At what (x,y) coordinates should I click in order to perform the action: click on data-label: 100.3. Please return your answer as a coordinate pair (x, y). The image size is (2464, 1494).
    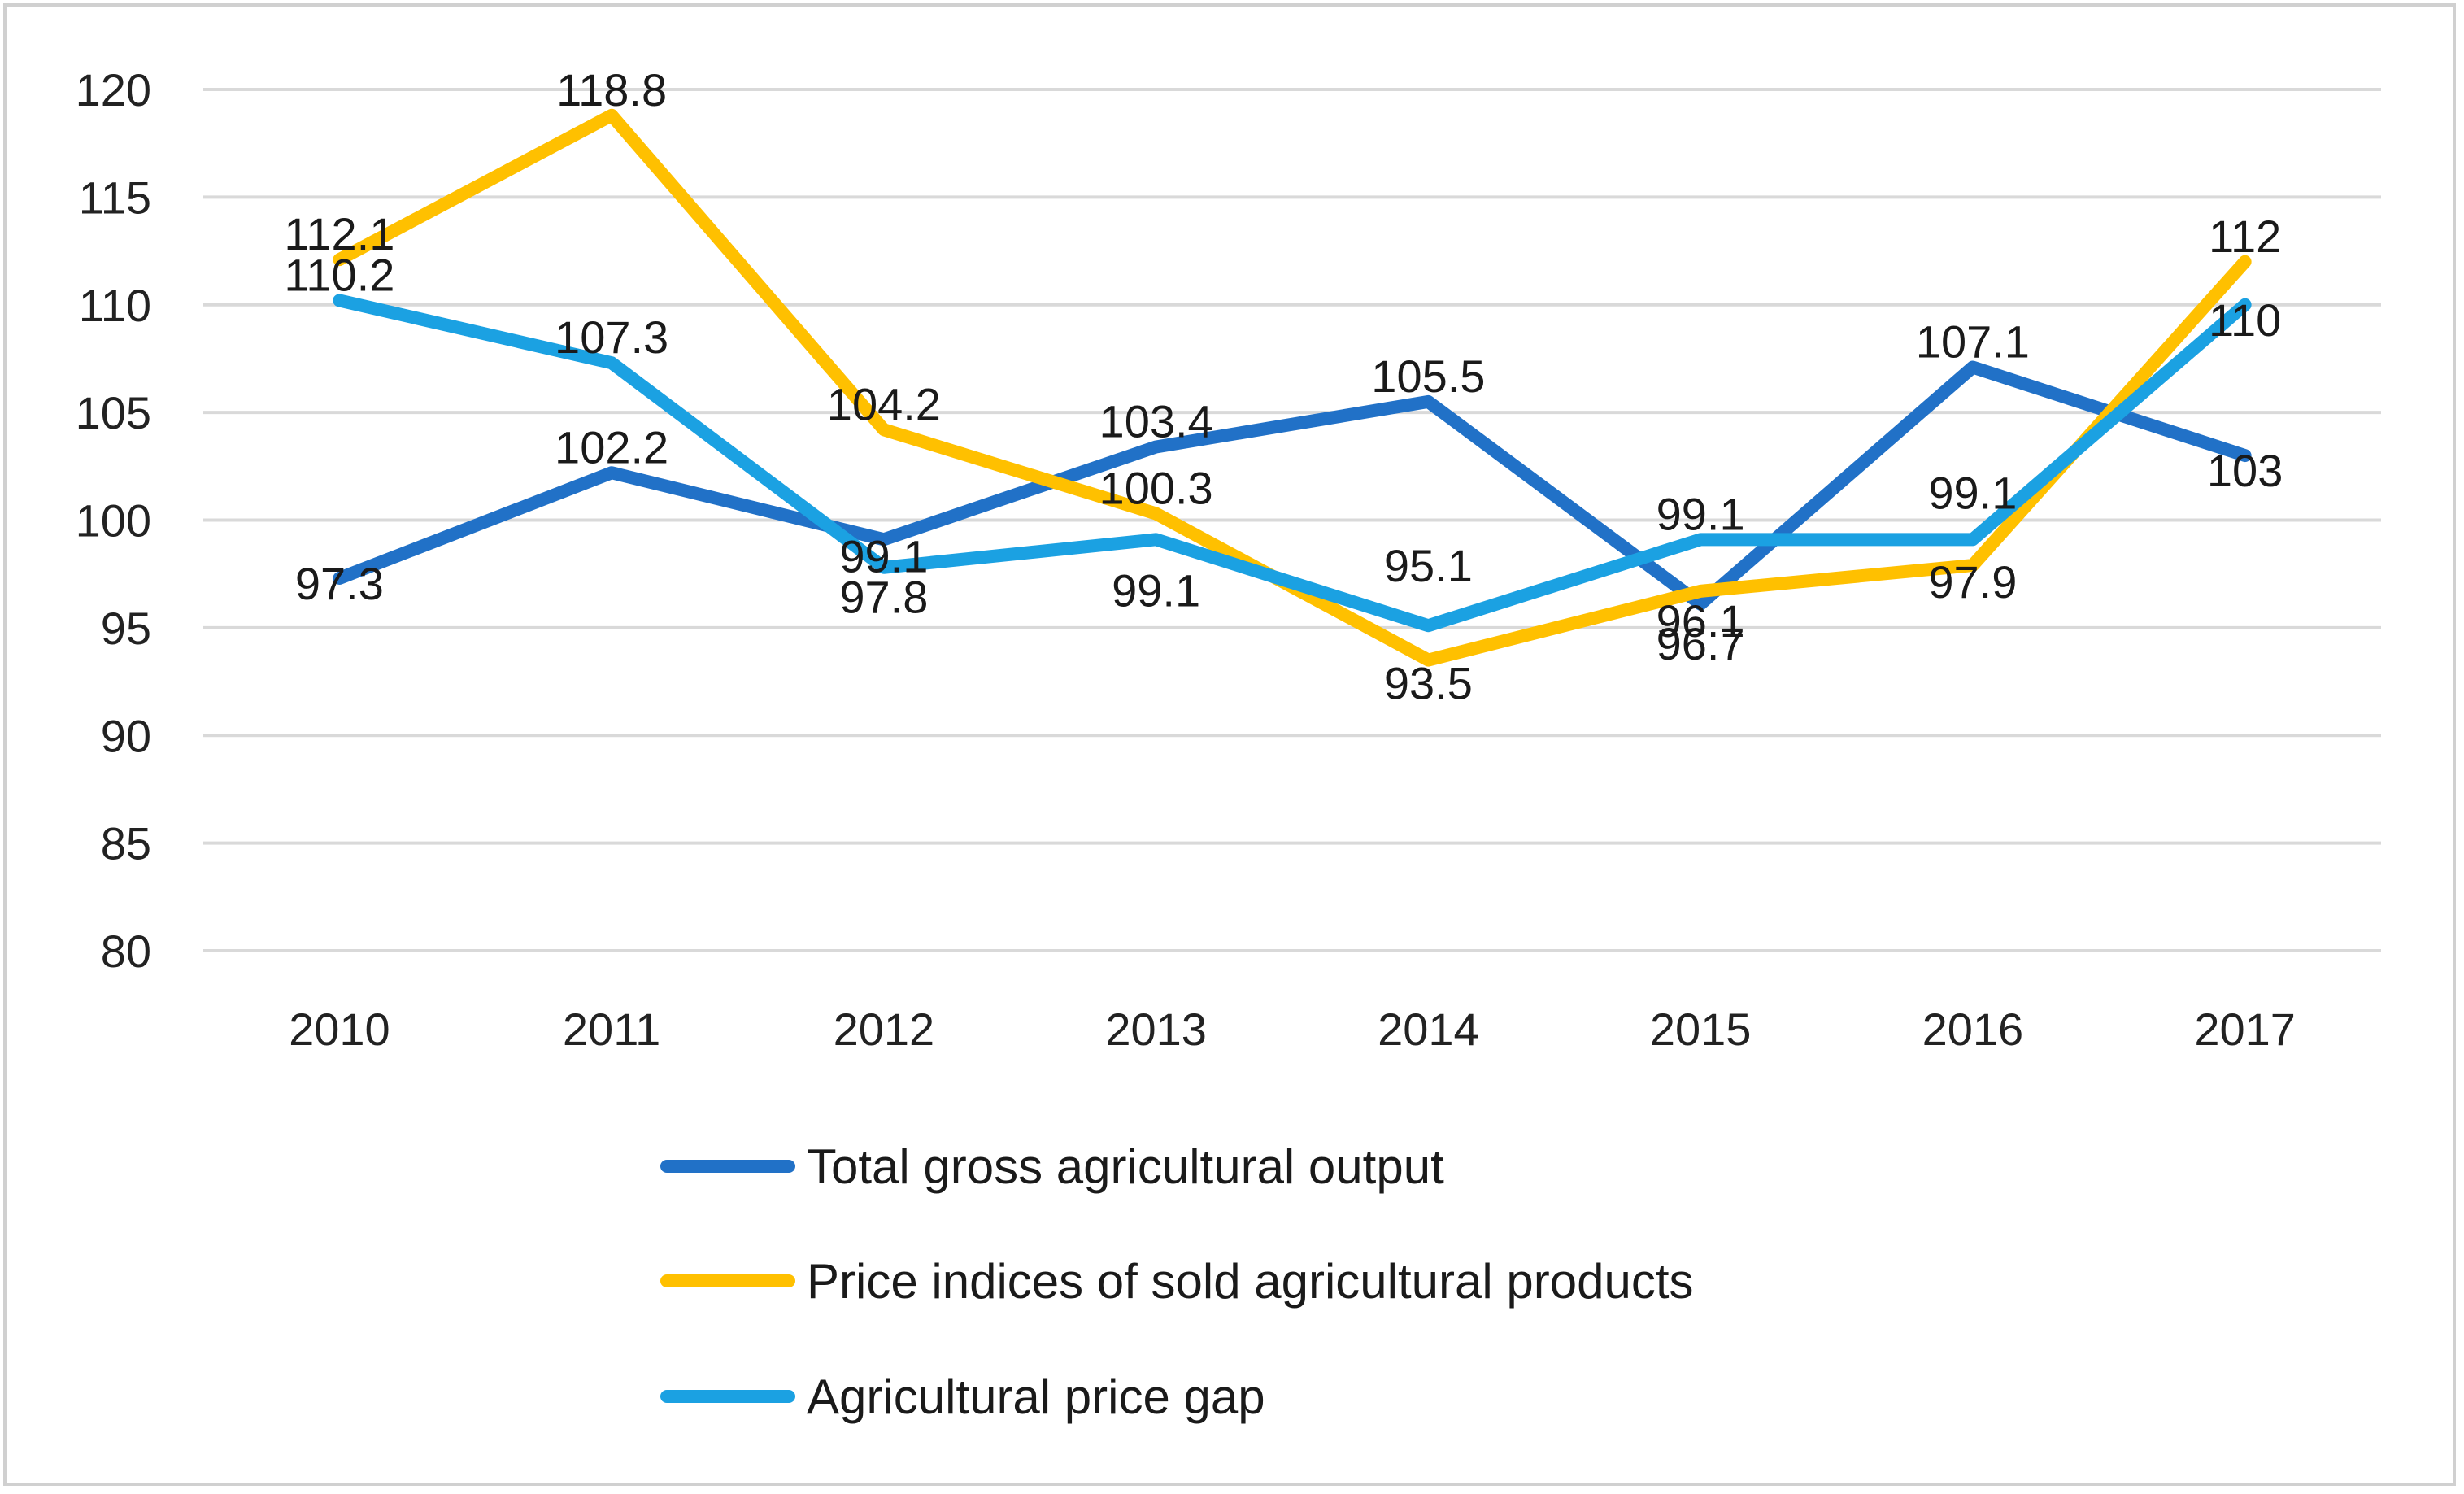
    Looking at the image, I should click on (1156, 488).